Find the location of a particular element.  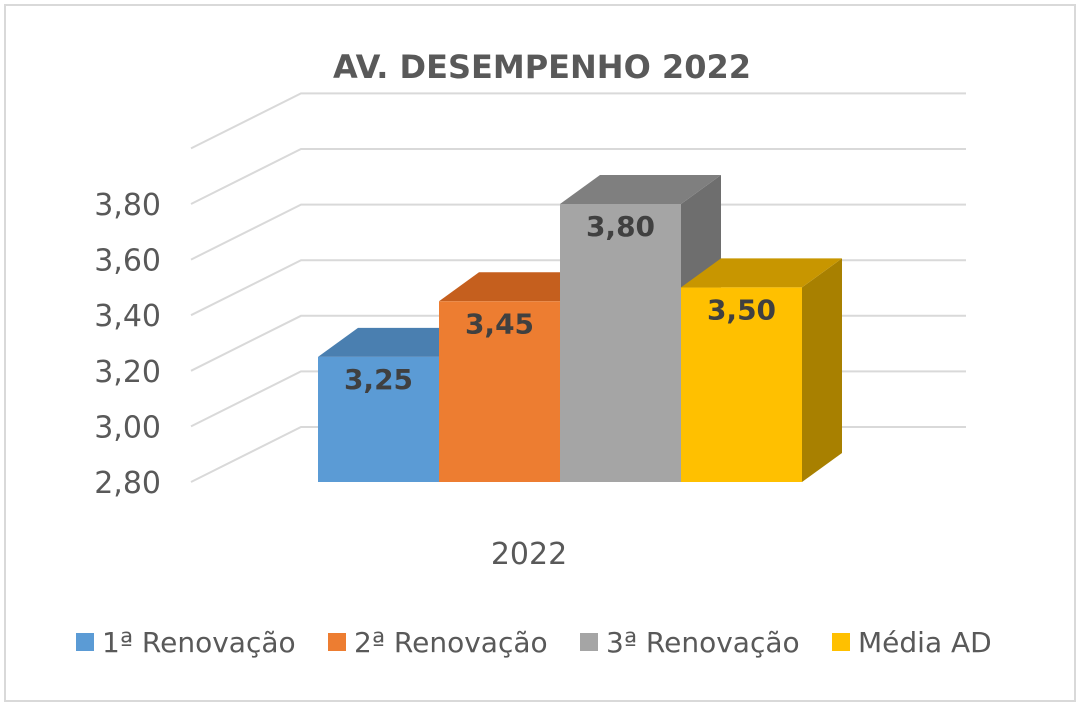

data-label: 3,45 is located at coordinates (499, 323).